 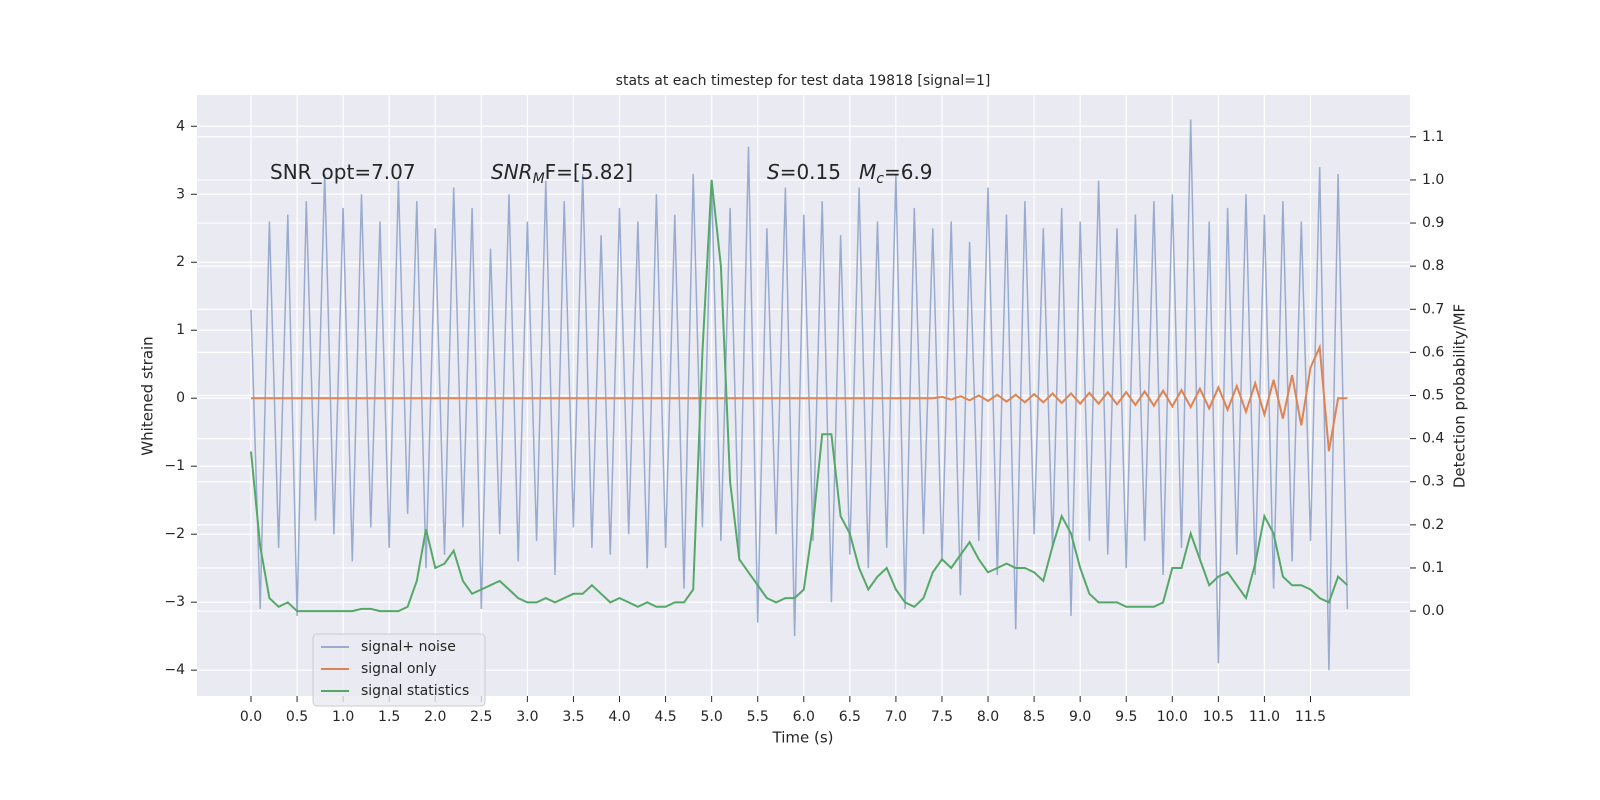 I want to click on x-tick-label: 11.5, so click(x=1310, y=717).